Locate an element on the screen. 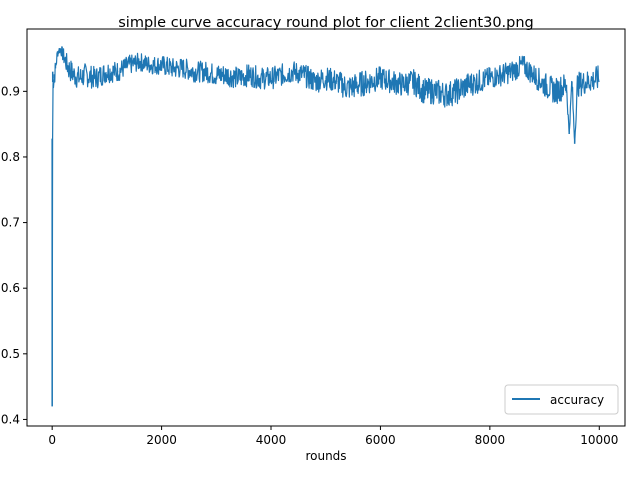  x-tick-label: 8000 is located at coordinates (490, 440).